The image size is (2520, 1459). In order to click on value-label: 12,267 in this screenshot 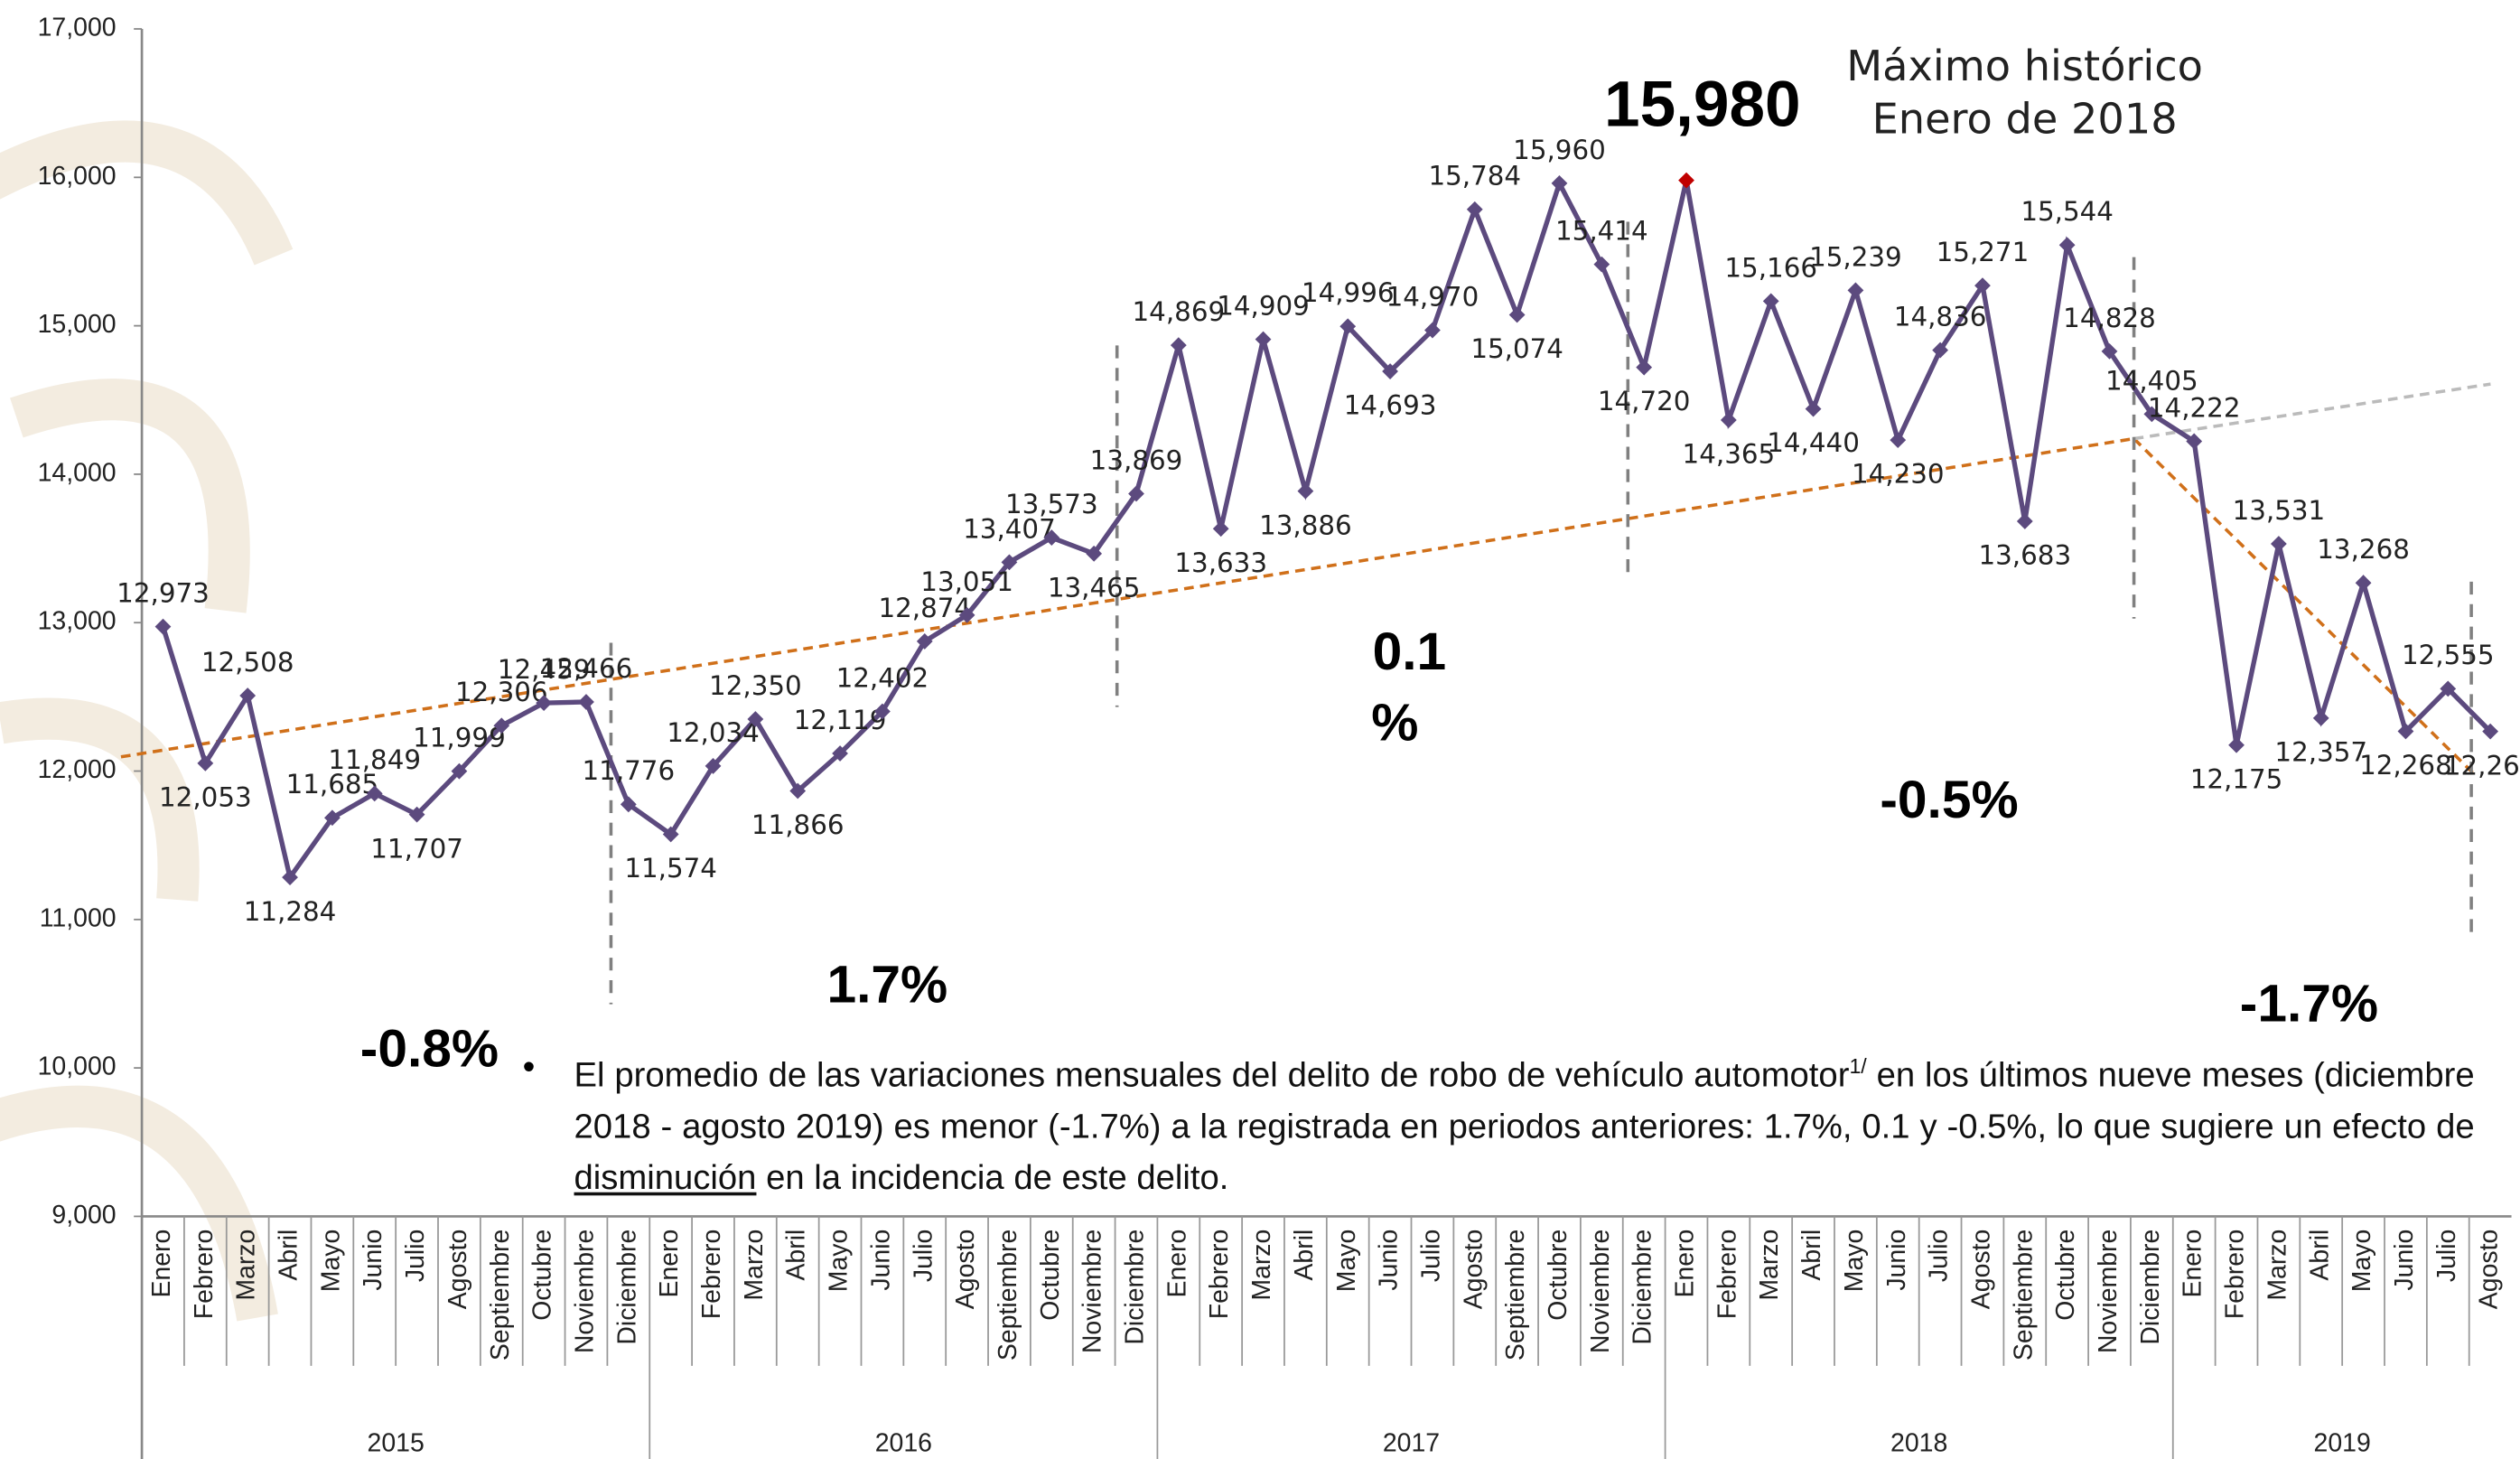, I will do `click(2482, 765)`.